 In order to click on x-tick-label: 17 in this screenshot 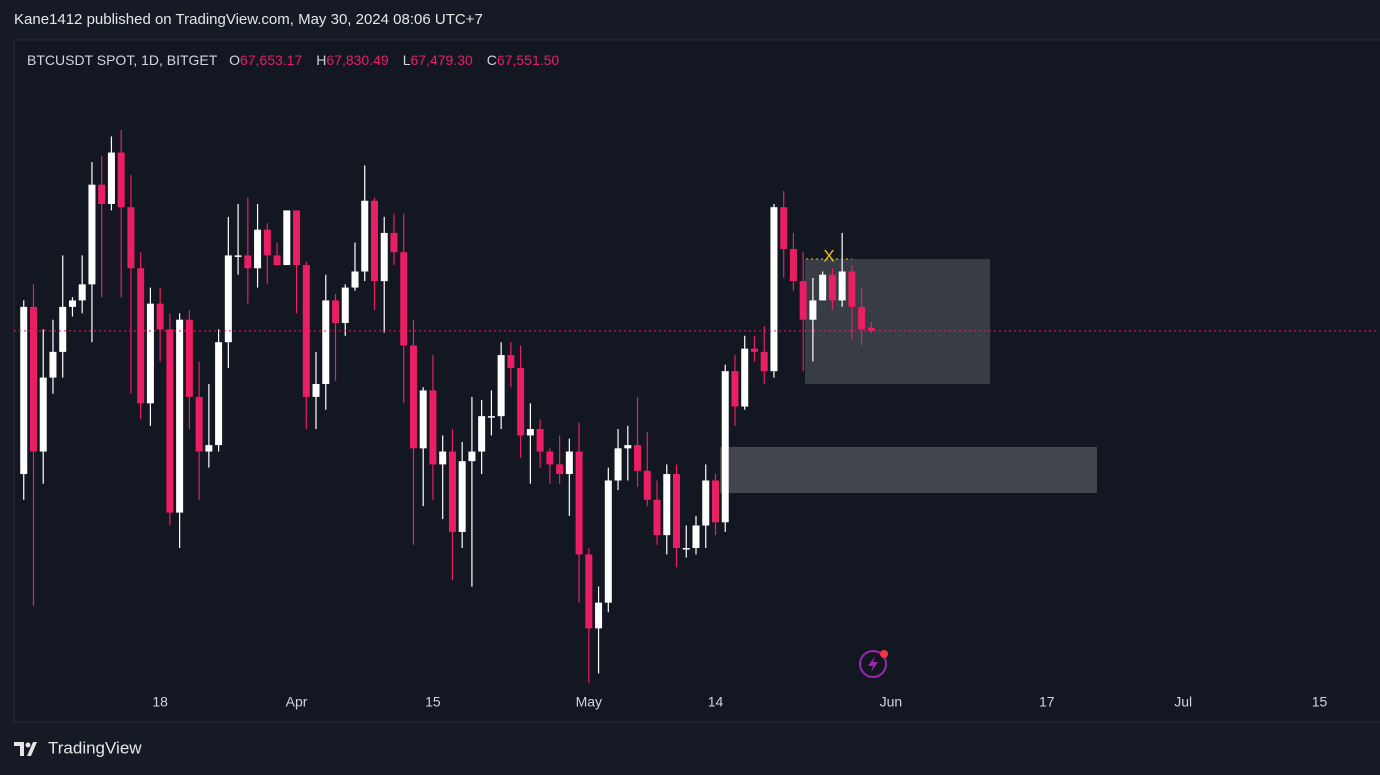, I will do `click(1047, 702)`.